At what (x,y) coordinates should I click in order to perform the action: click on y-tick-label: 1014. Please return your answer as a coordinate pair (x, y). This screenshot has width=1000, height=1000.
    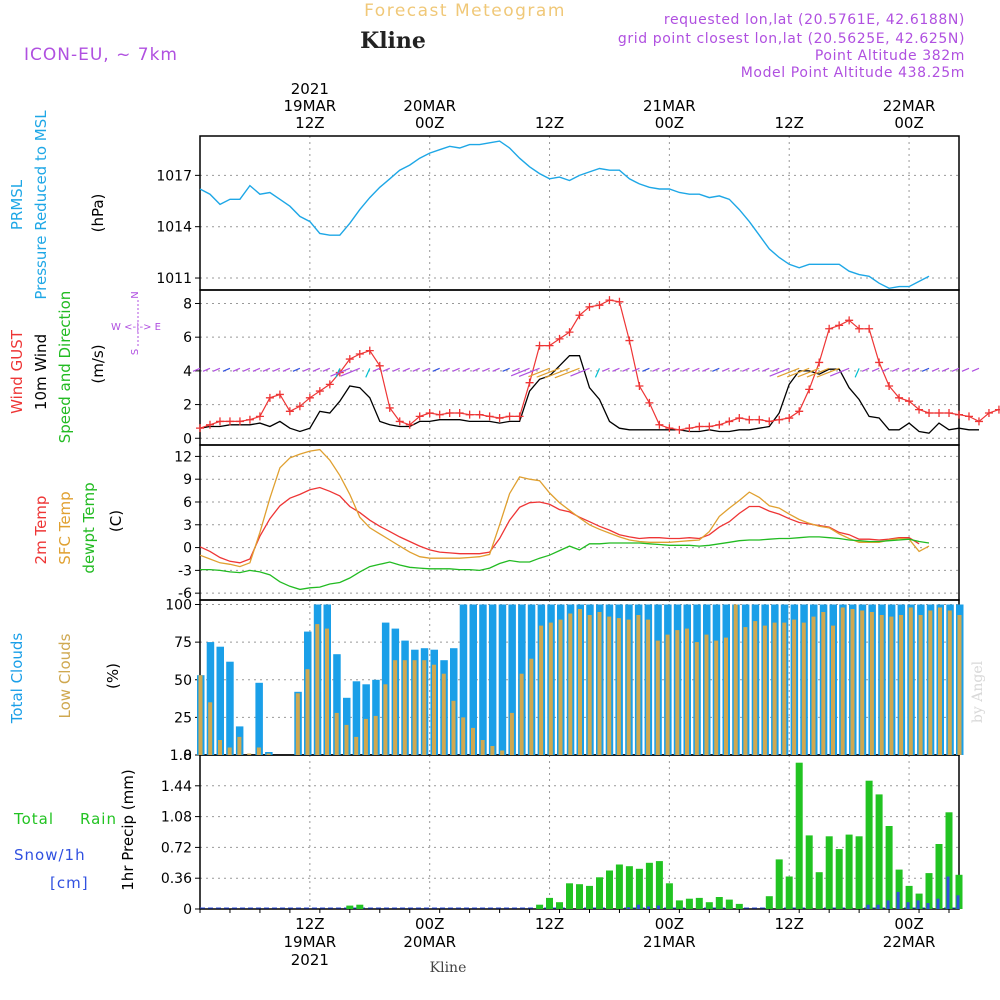
    Looking at the image, I should click on (174, 228).